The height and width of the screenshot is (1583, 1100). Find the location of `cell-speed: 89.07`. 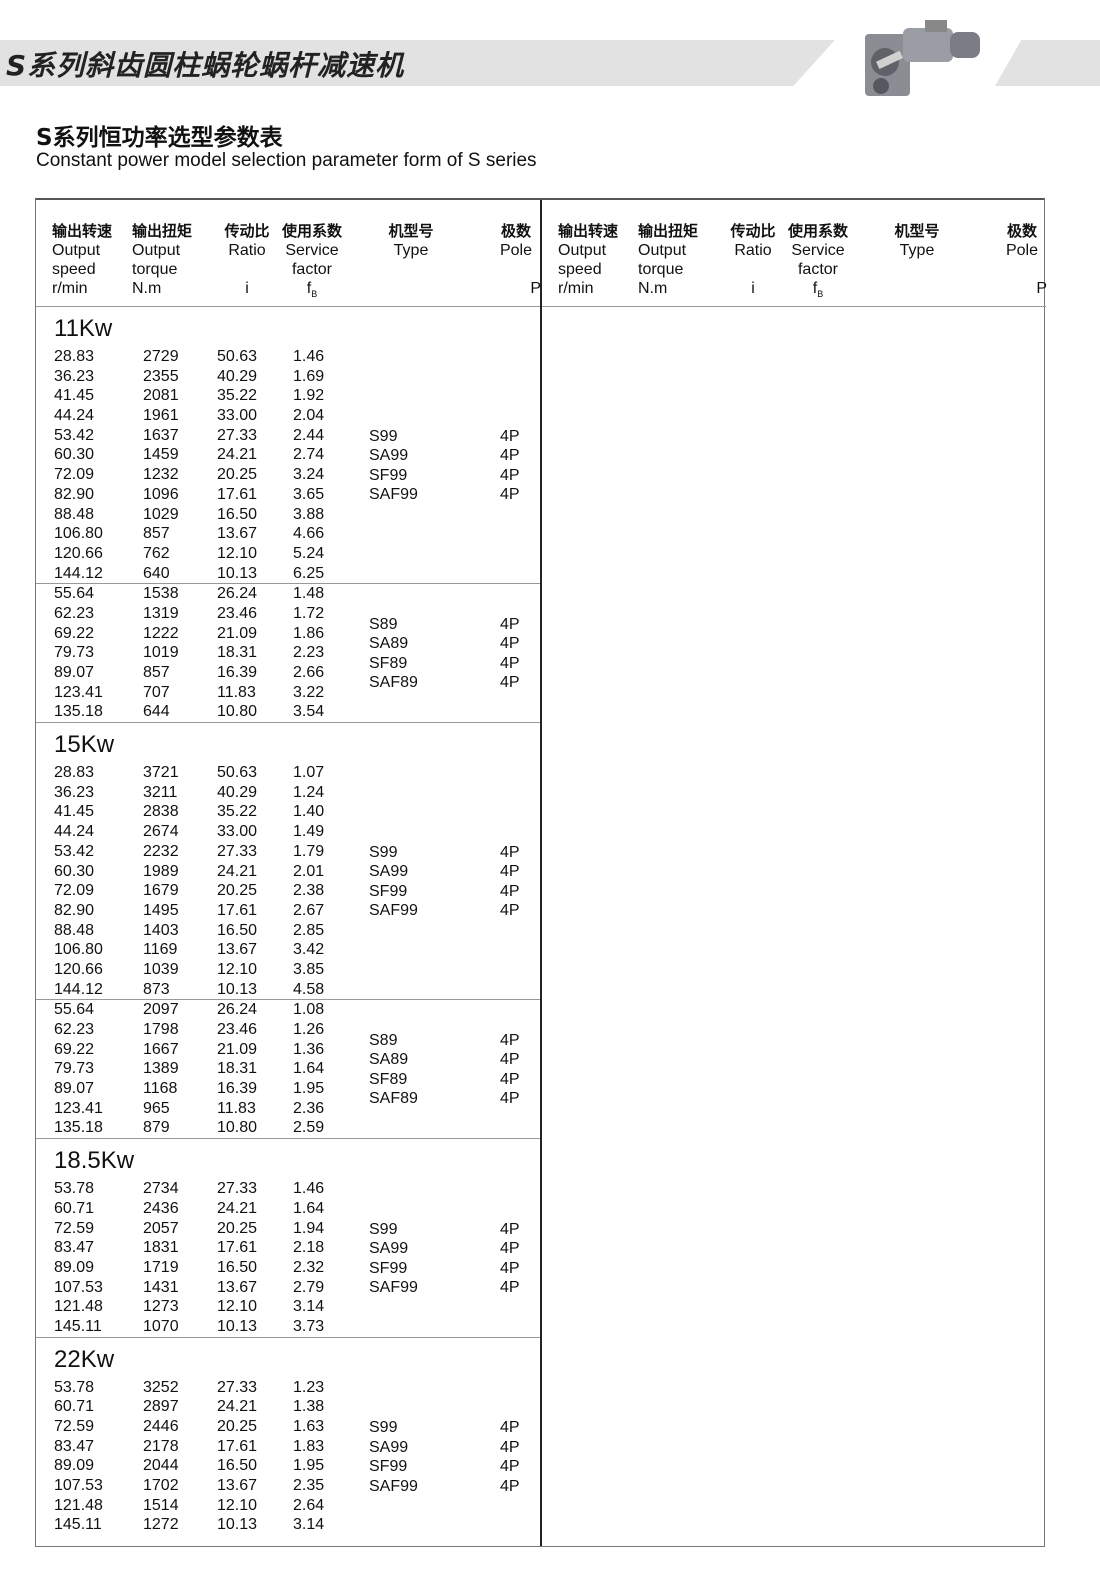

cell-speed: 89.07 is located at coordinates (74, 672).